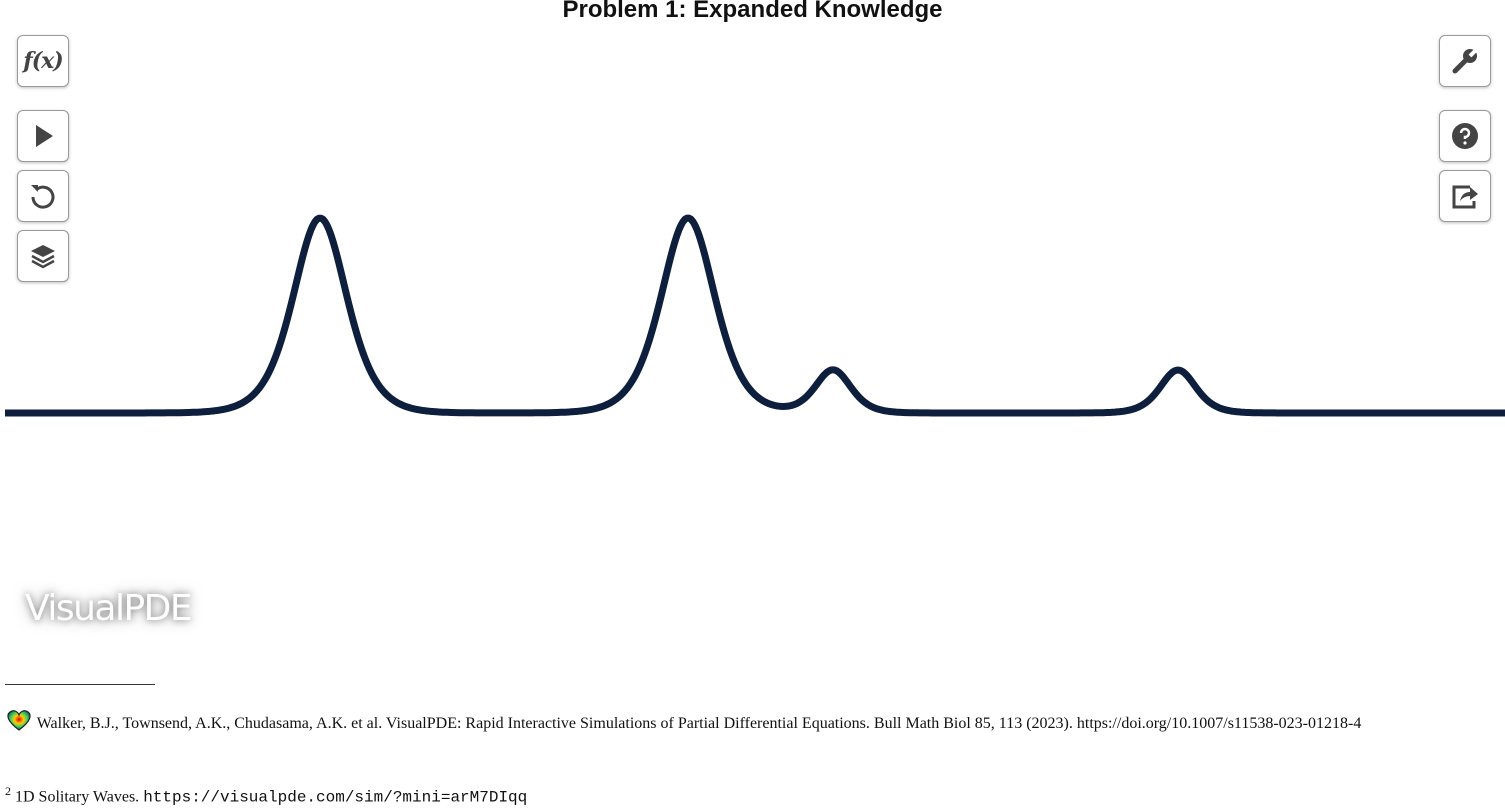  Describe the element at coordinates (335, 797) in the screenshot. I see `sim-link: https://visualpde.com/sim/?mini=arM7DIqq` at that location.